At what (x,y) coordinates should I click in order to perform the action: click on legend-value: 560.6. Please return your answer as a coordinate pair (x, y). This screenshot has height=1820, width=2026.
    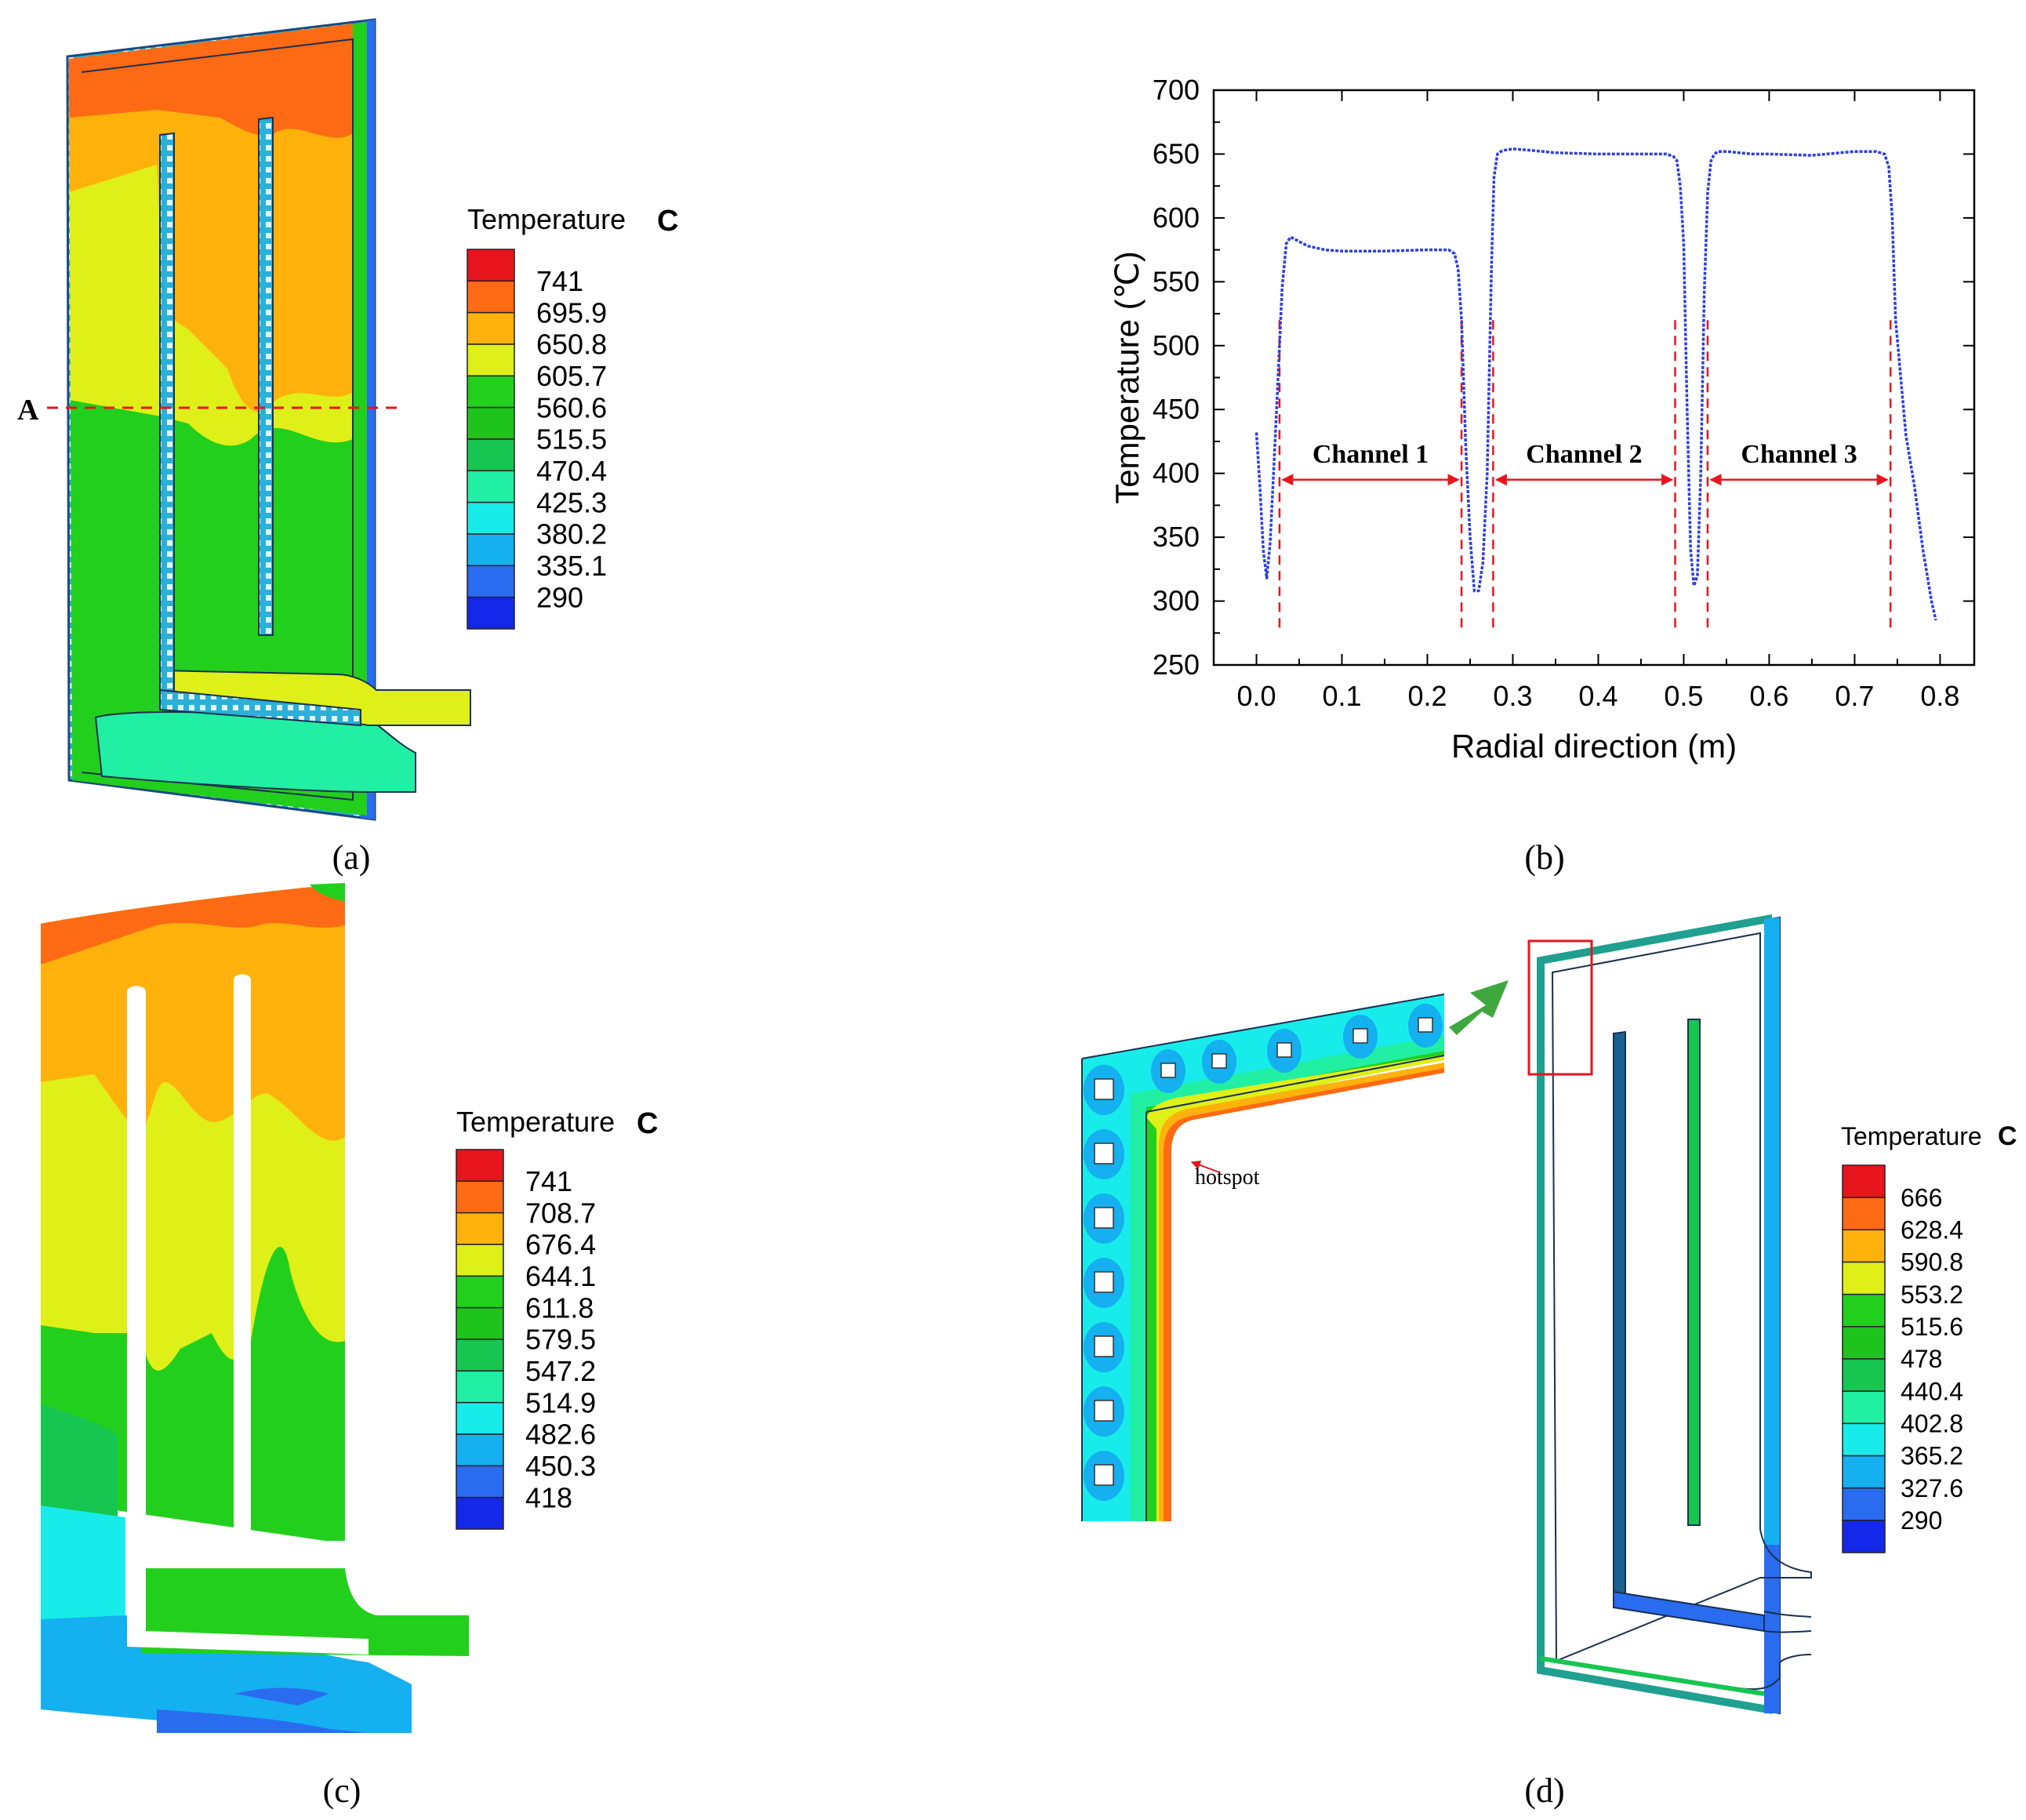
    Looking at the image, I should click on (571, 407).